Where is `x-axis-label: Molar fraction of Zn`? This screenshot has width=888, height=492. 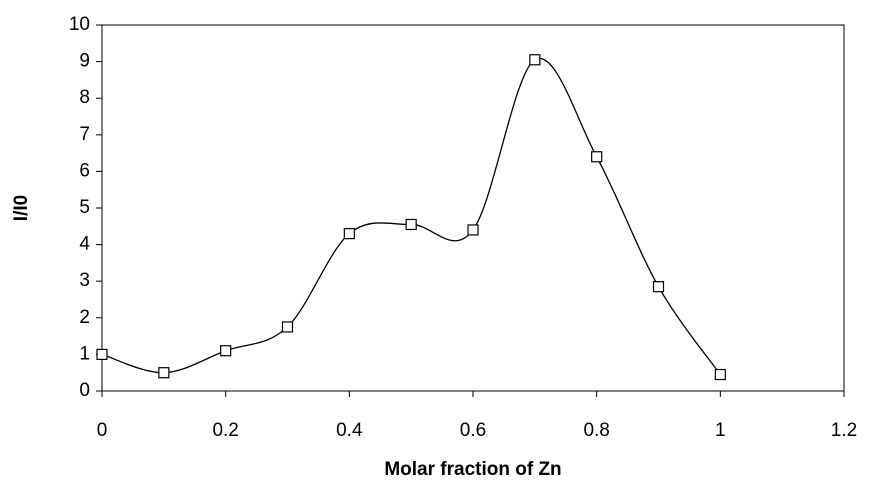
x-axis-label: Molar fraction of Zn is located at coordinates (472, 469).